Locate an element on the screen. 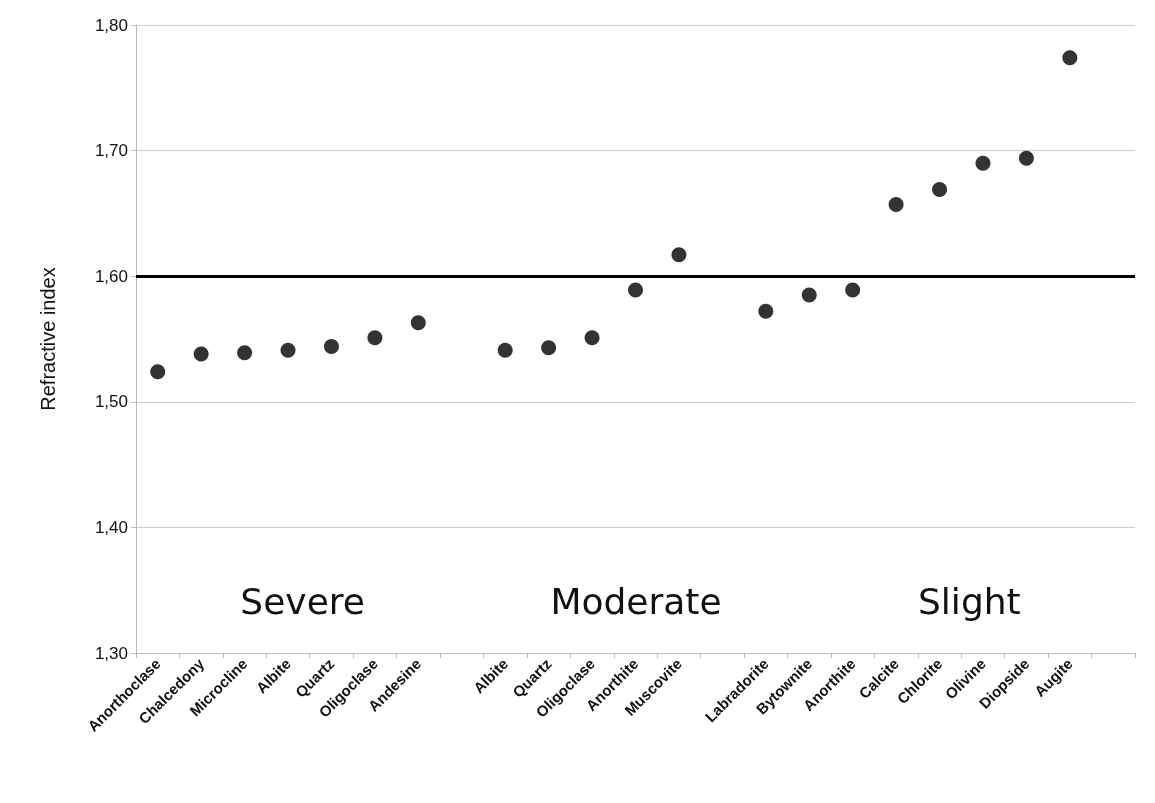 This screenshot has width=1155, height=803. annotation: Severe is located at coordinates (302, 601).